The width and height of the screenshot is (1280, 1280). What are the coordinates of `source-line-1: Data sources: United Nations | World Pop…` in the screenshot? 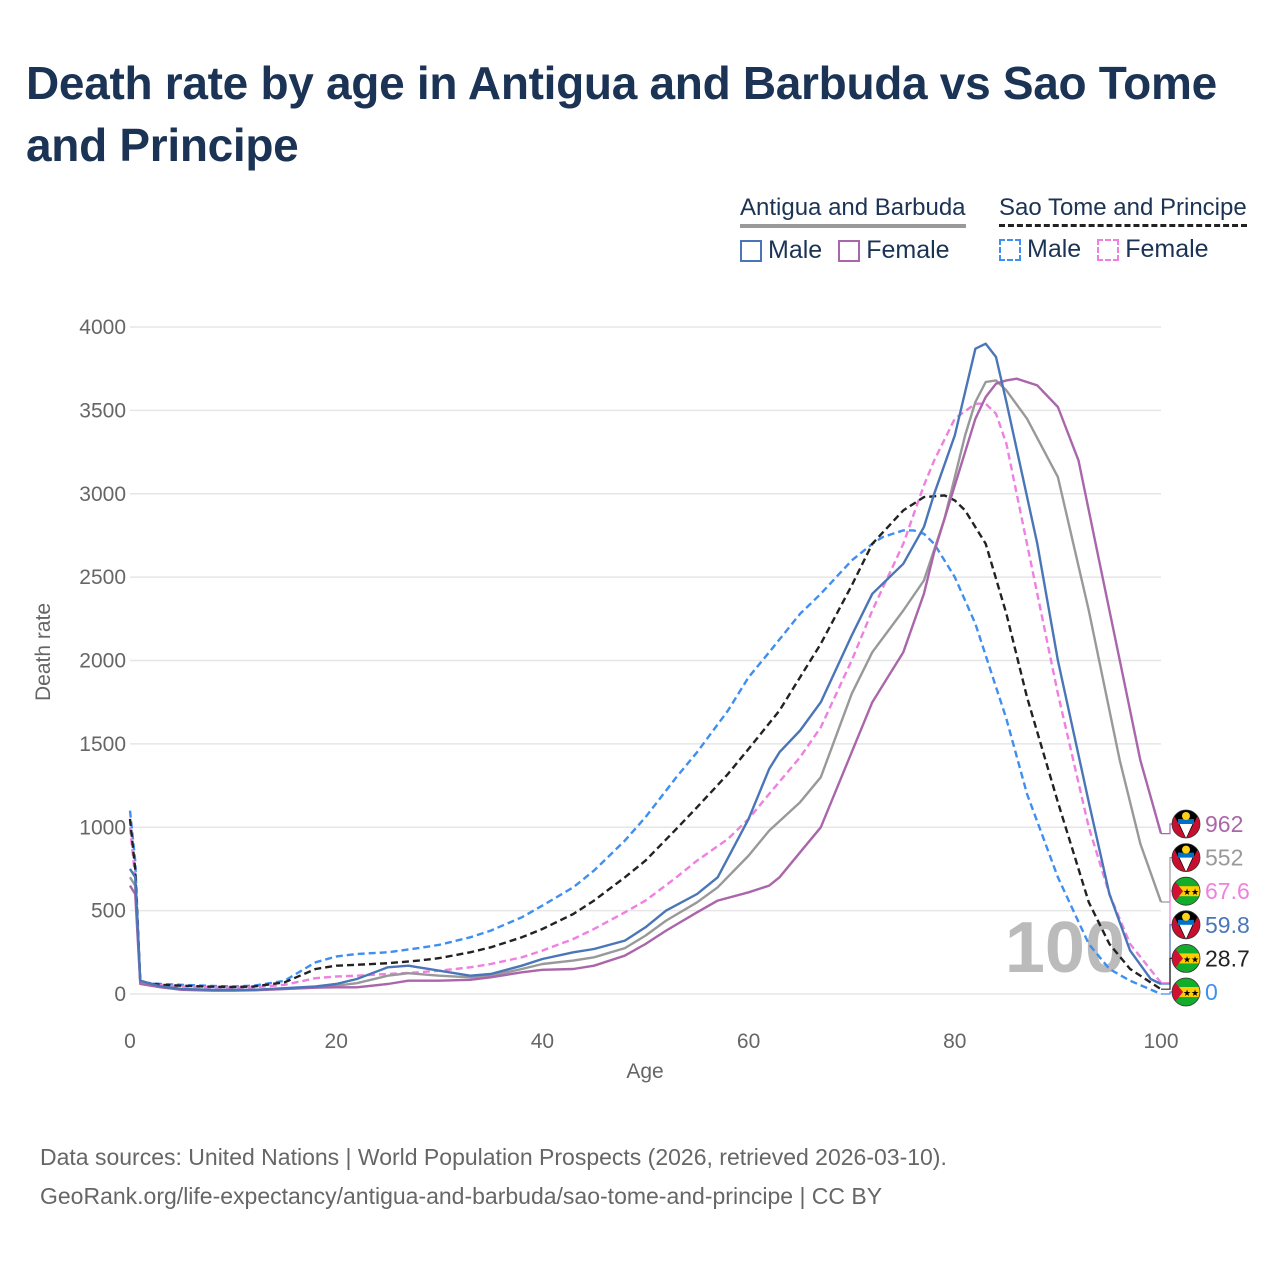 It's located at (493, 1157).